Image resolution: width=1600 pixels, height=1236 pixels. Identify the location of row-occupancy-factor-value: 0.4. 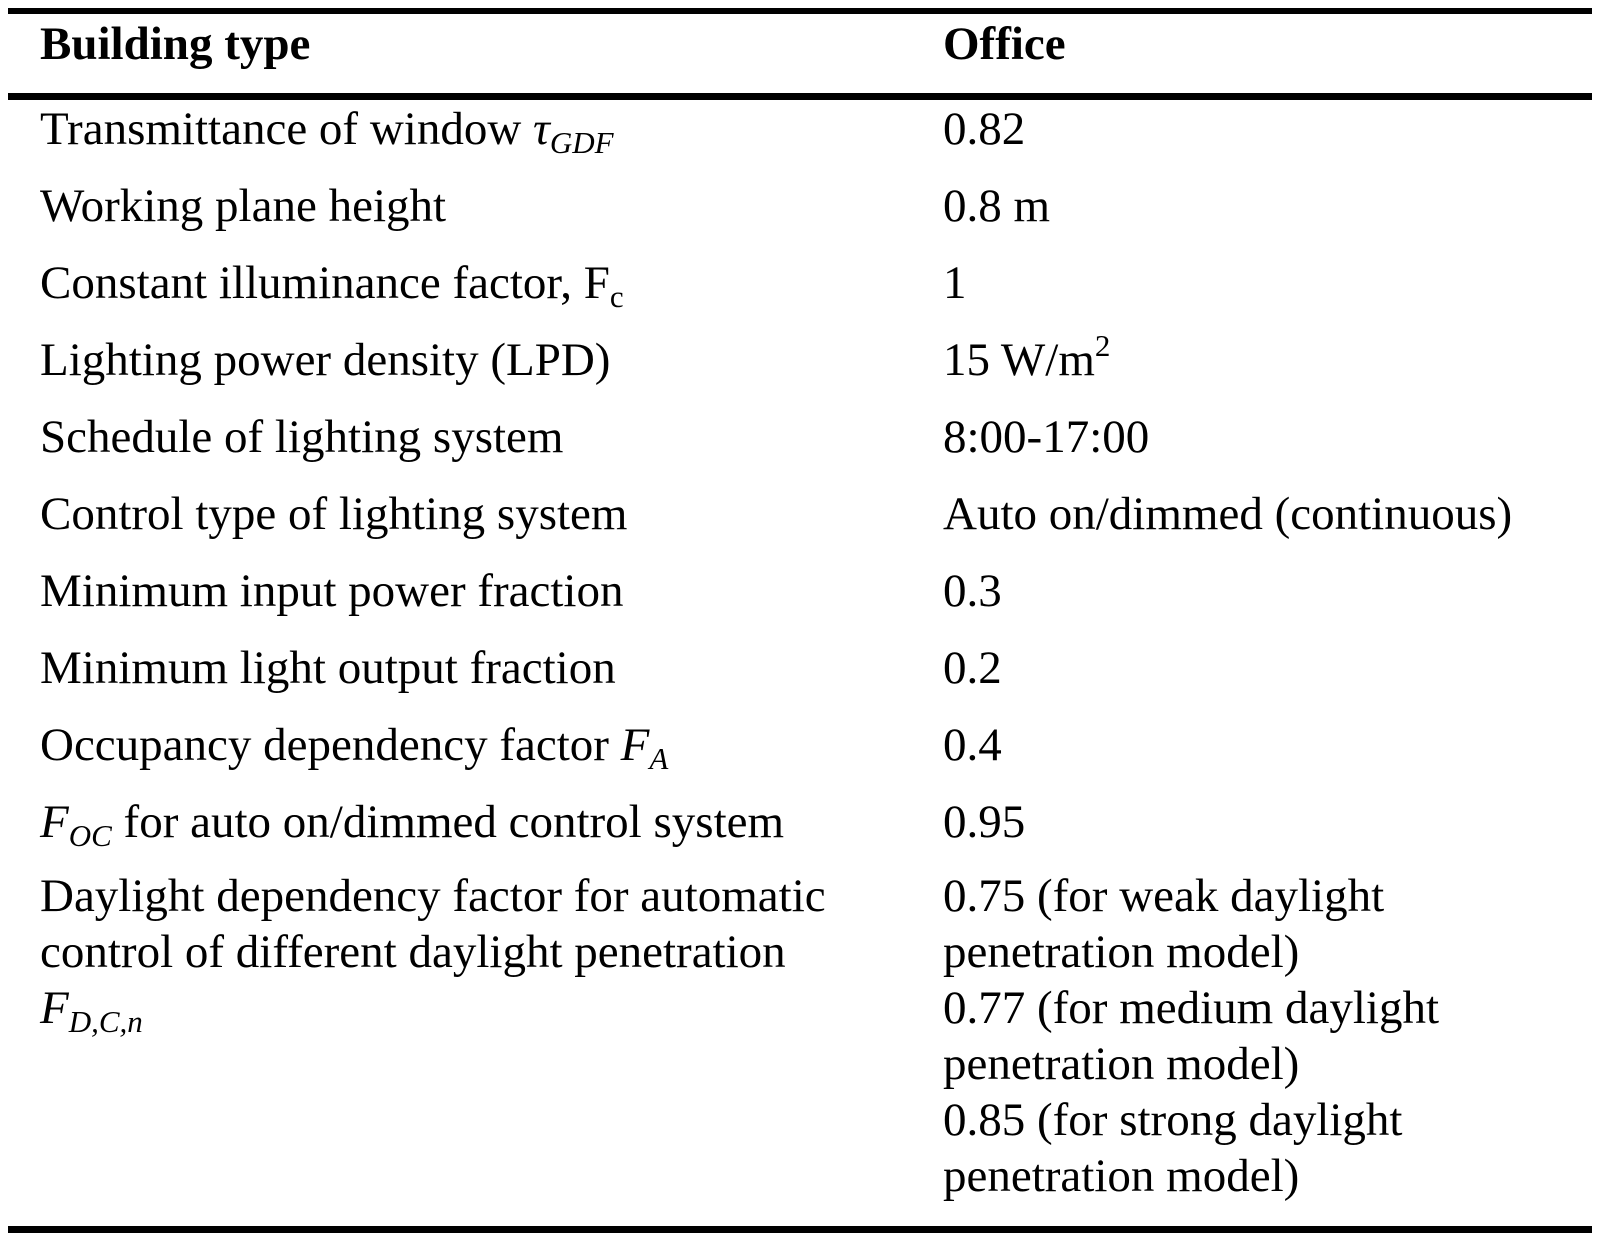
(972, 745).